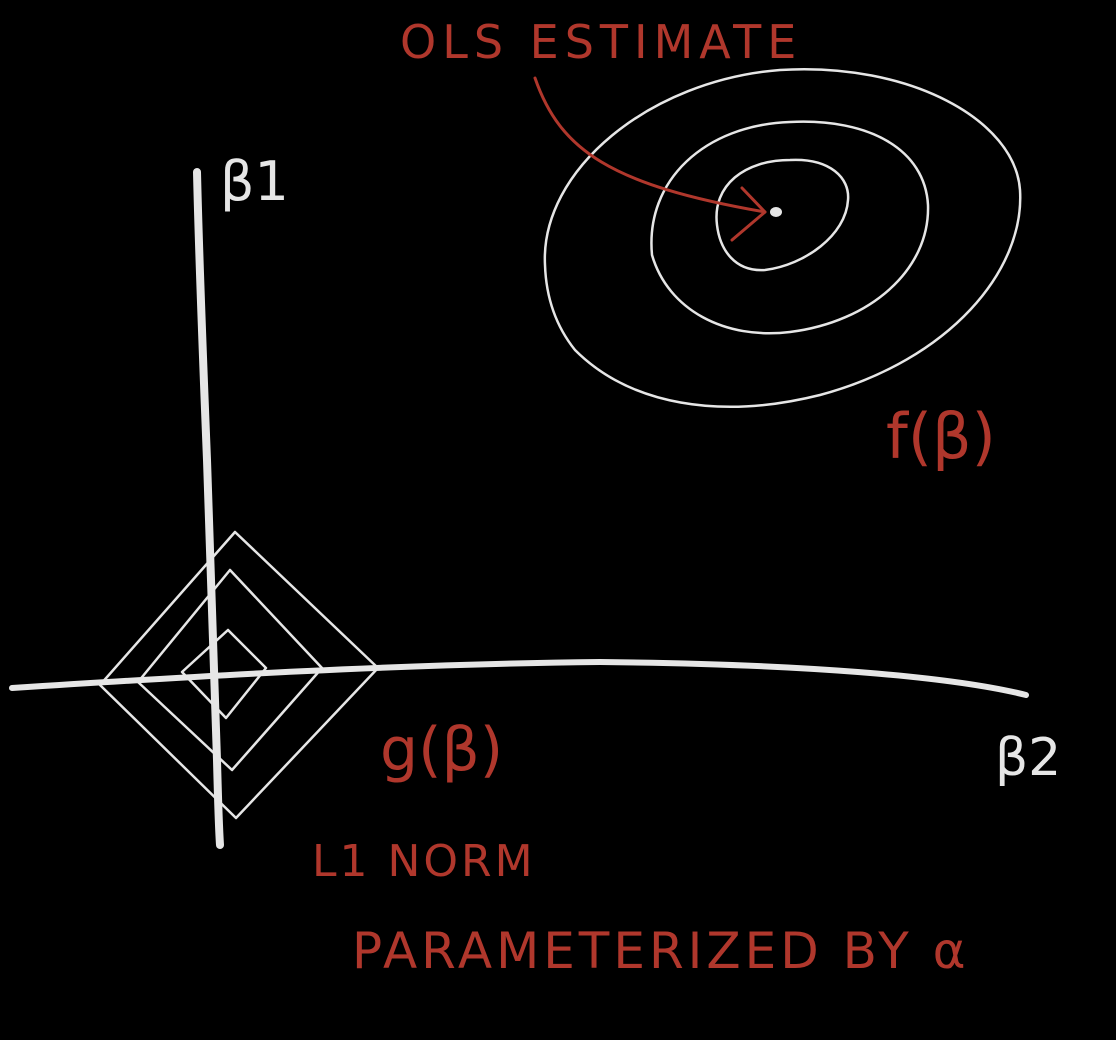 The width and height of the screenshot is (1116, 1040). I want to click on loss-contour-middle, so click(790, 227).